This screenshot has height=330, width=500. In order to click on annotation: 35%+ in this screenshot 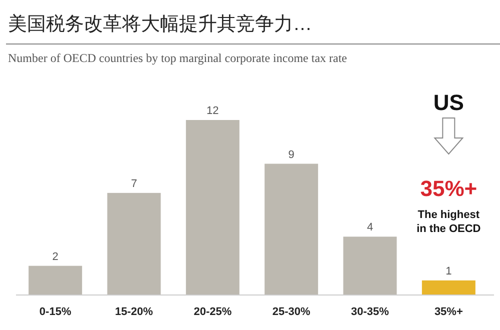, I will do `click(449, 188)`.